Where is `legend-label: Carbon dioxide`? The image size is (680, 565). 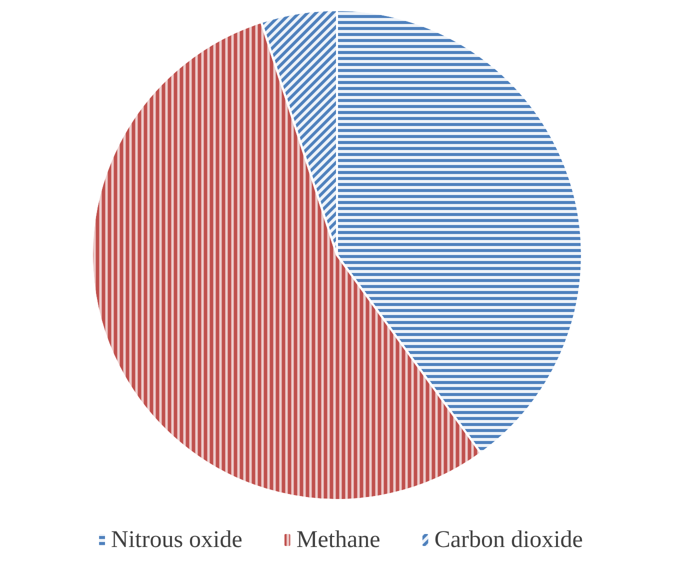
legend-label: Carbon dioxide is located at coordinates (508, 540).